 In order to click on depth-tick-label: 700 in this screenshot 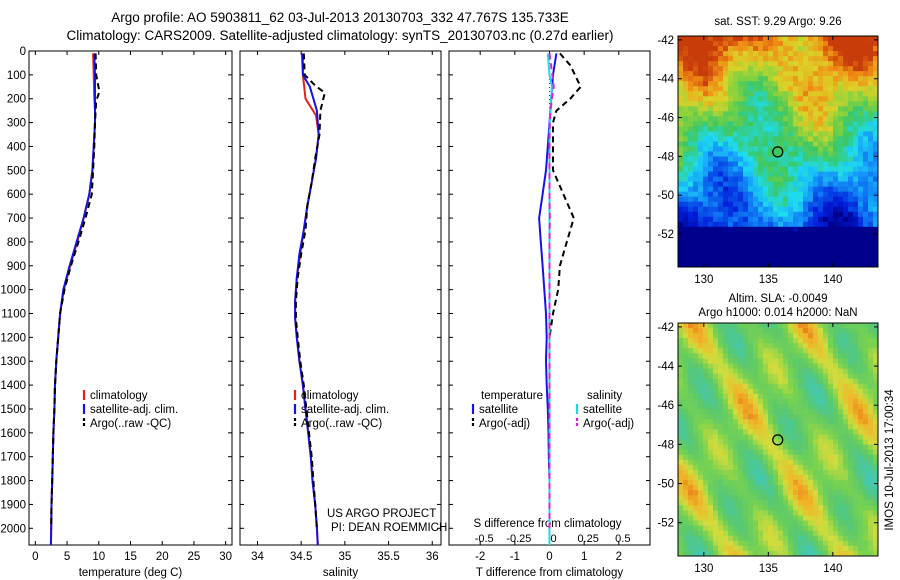, I will do `click(16, 219)`.